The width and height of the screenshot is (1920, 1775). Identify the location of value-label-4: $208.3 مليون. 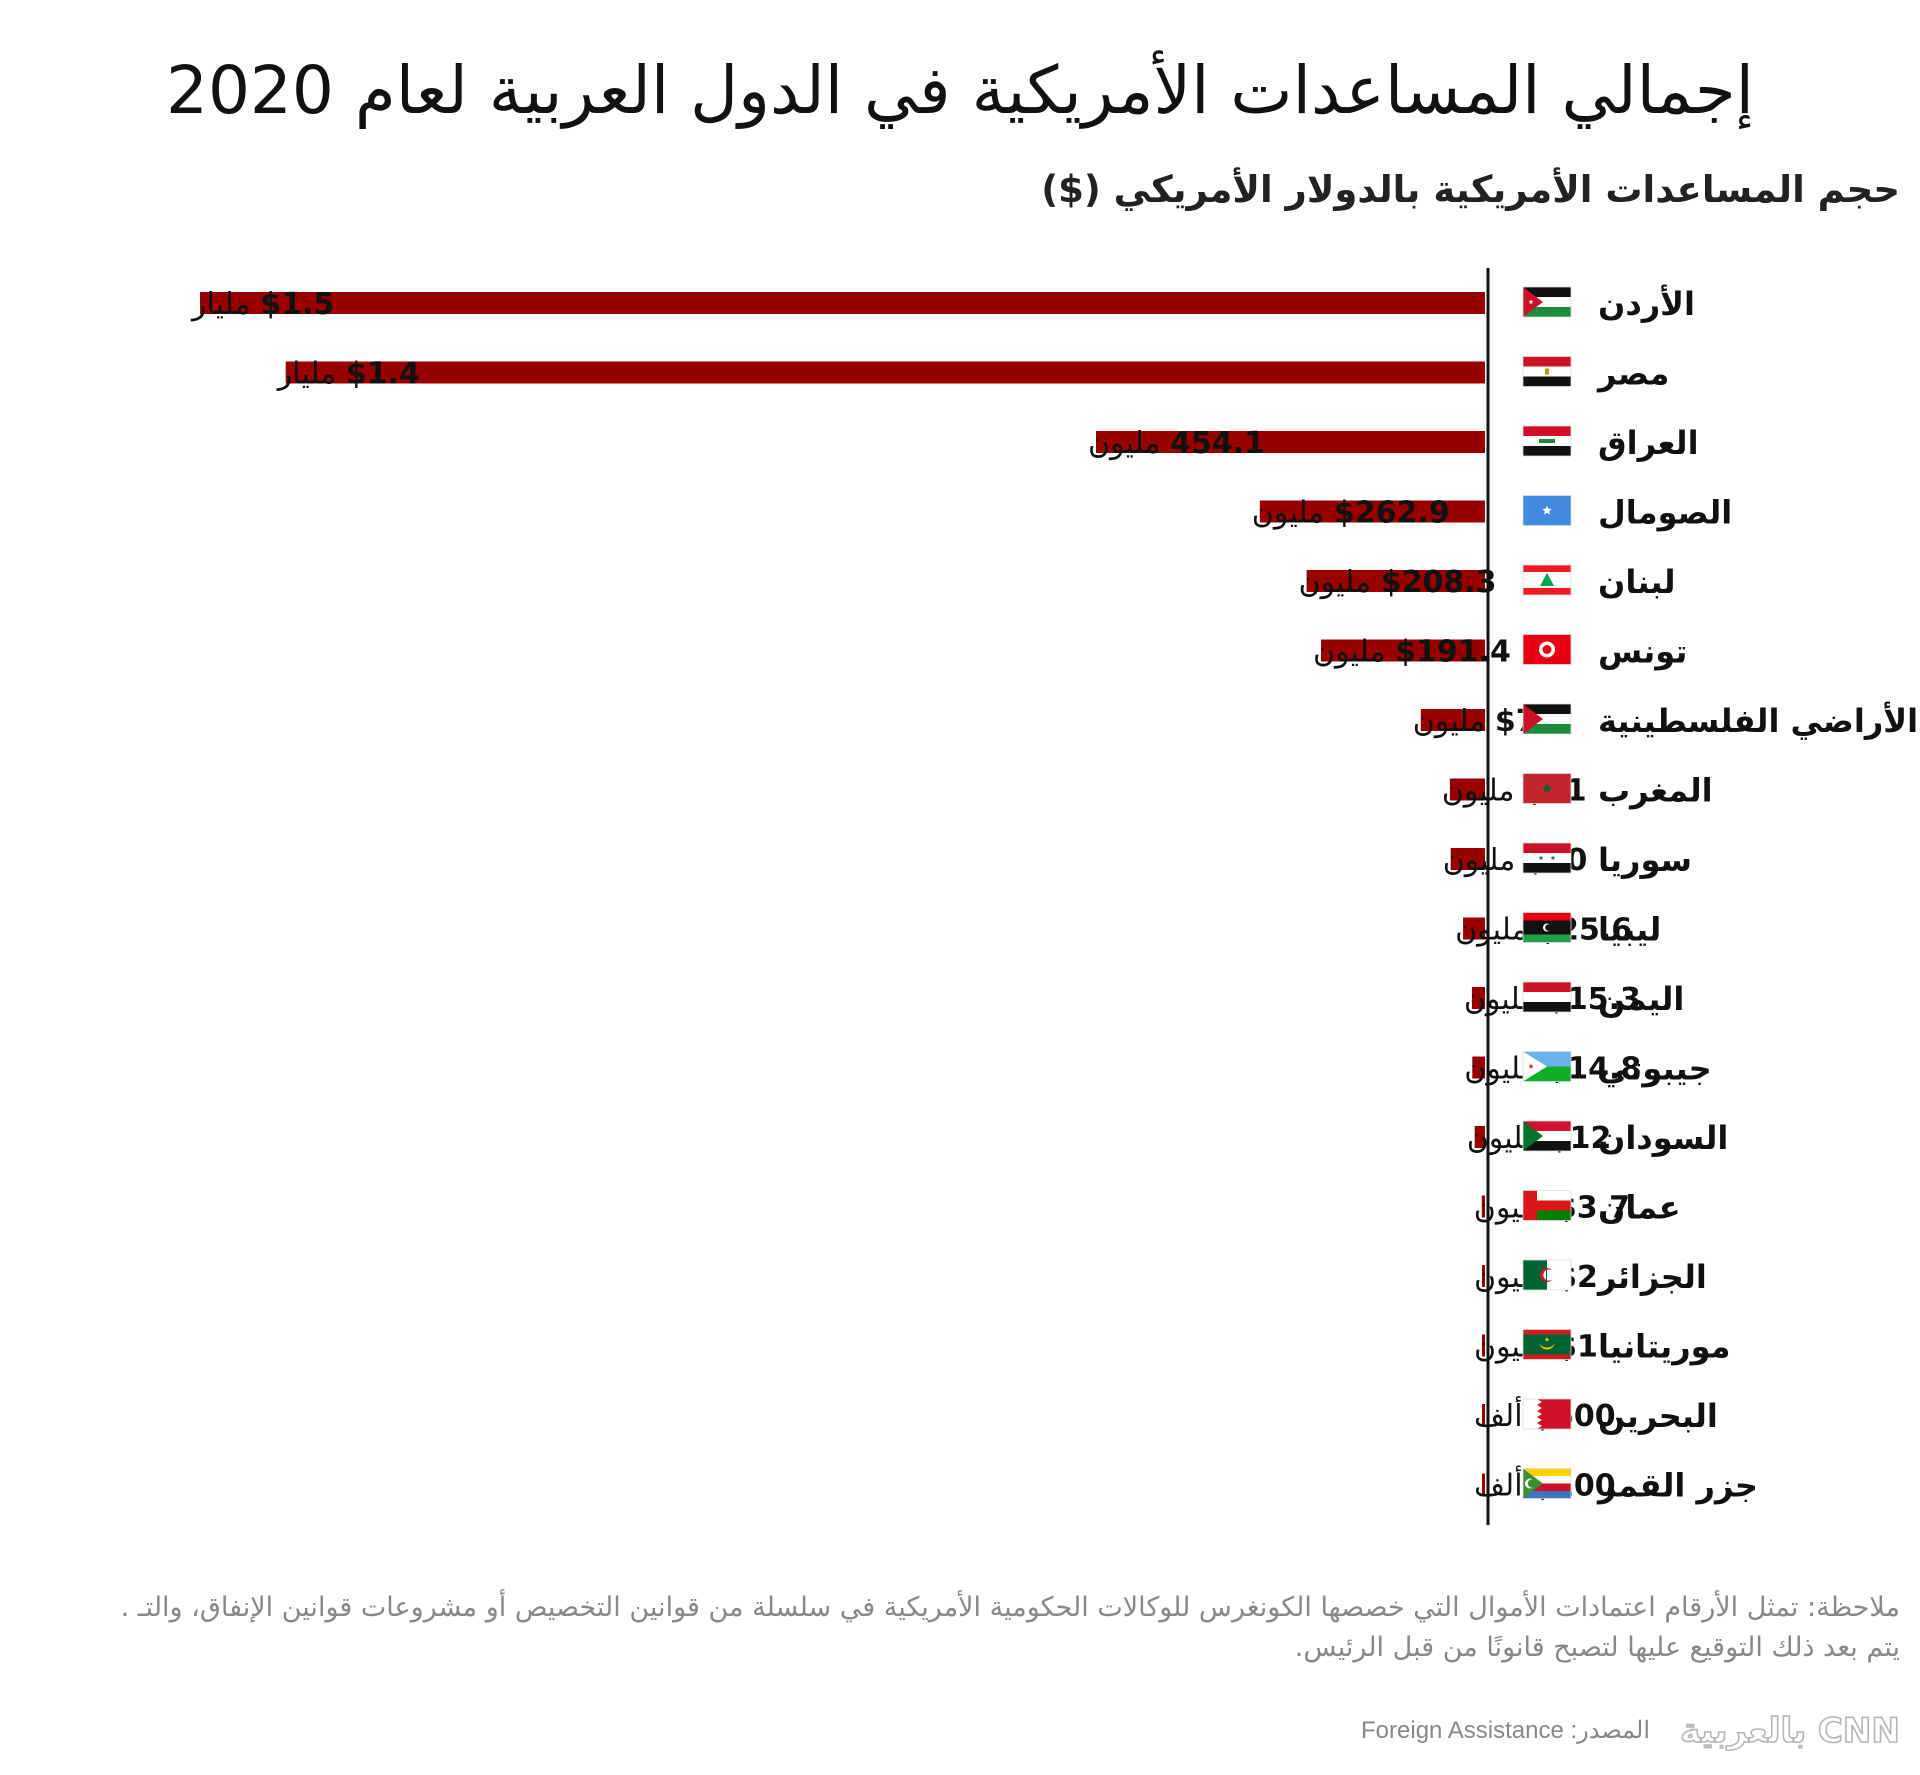
(1398, 582).